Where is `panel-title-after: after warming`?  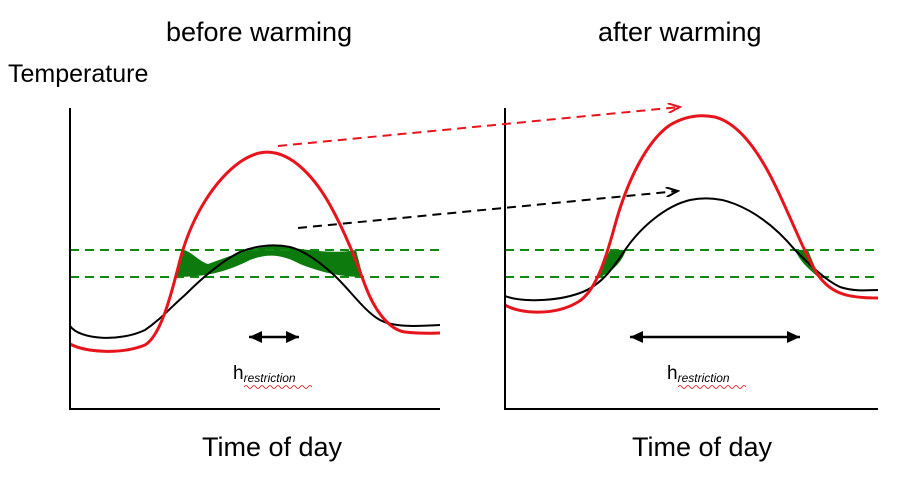
panel-title-after: after warming is located at coordinates (680, 32).